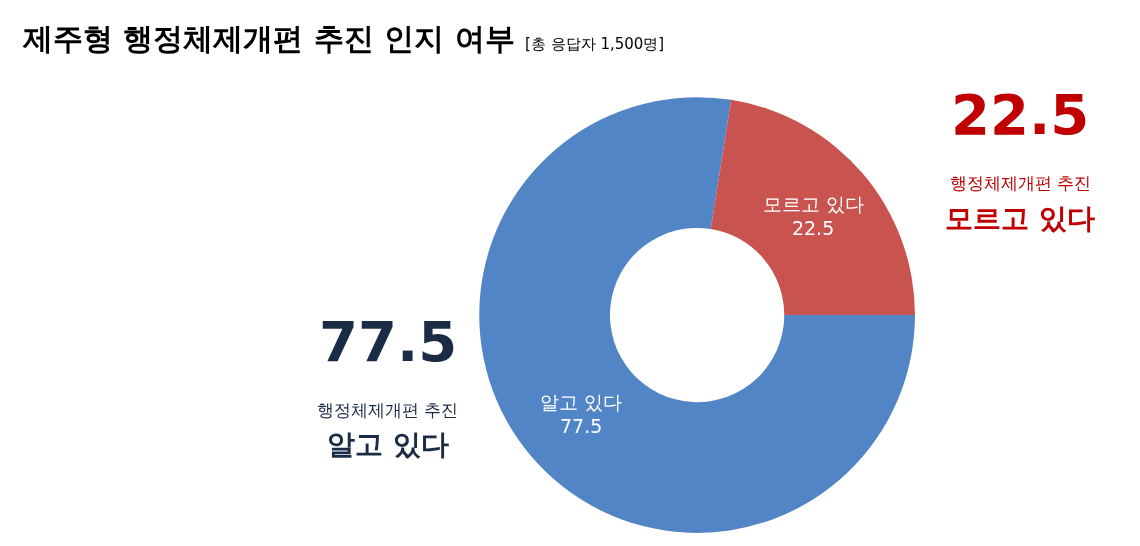 Image resolution: width=1140 pixels, height=546 pixels. What do you see at coordinates (1020, 218) in the screenshot?
I see `text: 모르고 있다` at bounding box center [1020, 218].